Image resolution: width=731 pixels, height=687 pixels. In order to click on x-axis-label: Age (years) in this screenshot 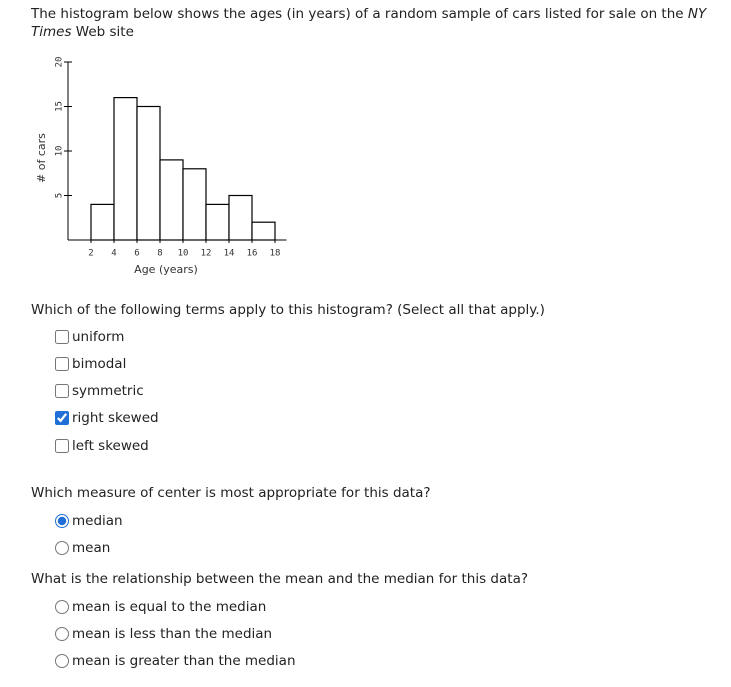, I will do `click(166, 269)`.